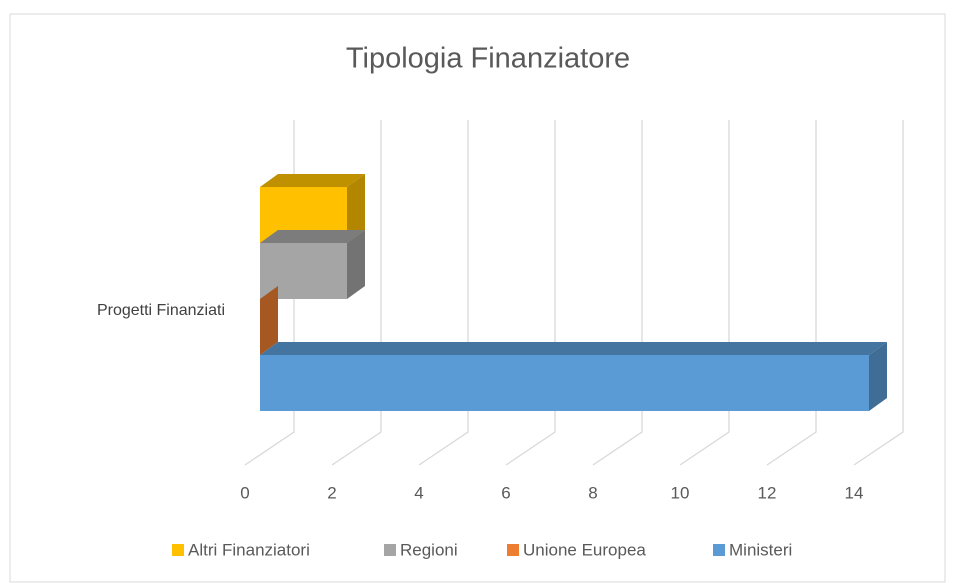 This screenshot has width=956, height=583. What do you see at coordinates (505, 492) in the screenshot?
I see `x-tick-label: 6` at bounding box center [505, 492].